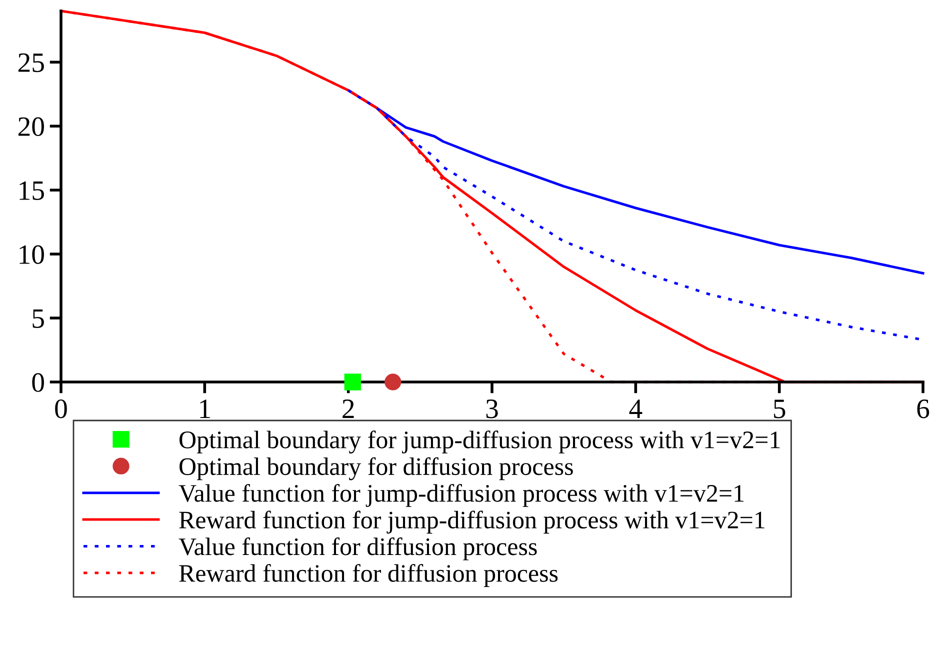  Describe the element at coordinates (461, 495) in the screenshot. I see `legend-label: Value function for jump-diffusion process with v1=v2=1` at that location.